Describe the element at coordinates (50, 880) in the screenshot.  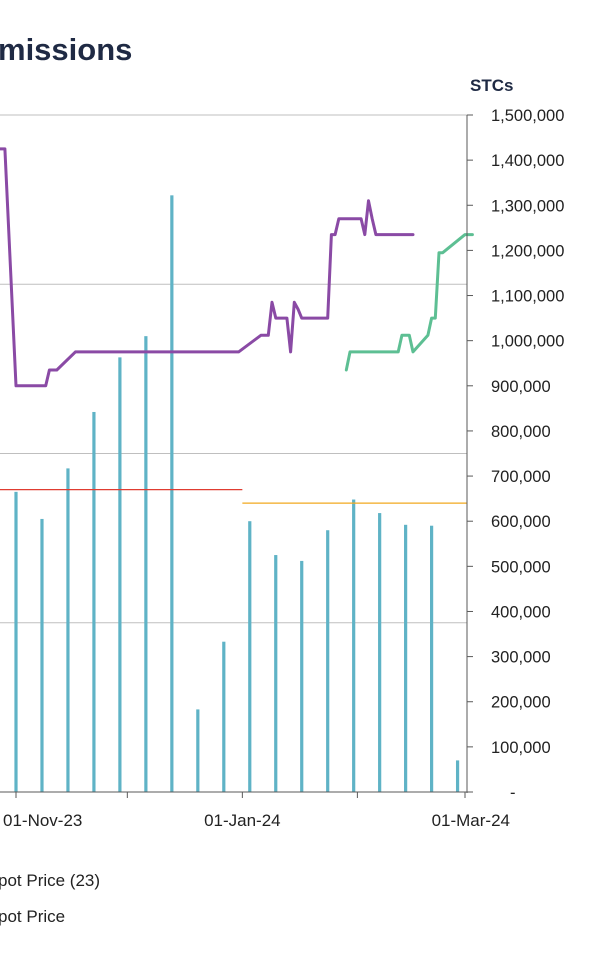
I see `legend-entry-1: pot Price (23)` at that location.